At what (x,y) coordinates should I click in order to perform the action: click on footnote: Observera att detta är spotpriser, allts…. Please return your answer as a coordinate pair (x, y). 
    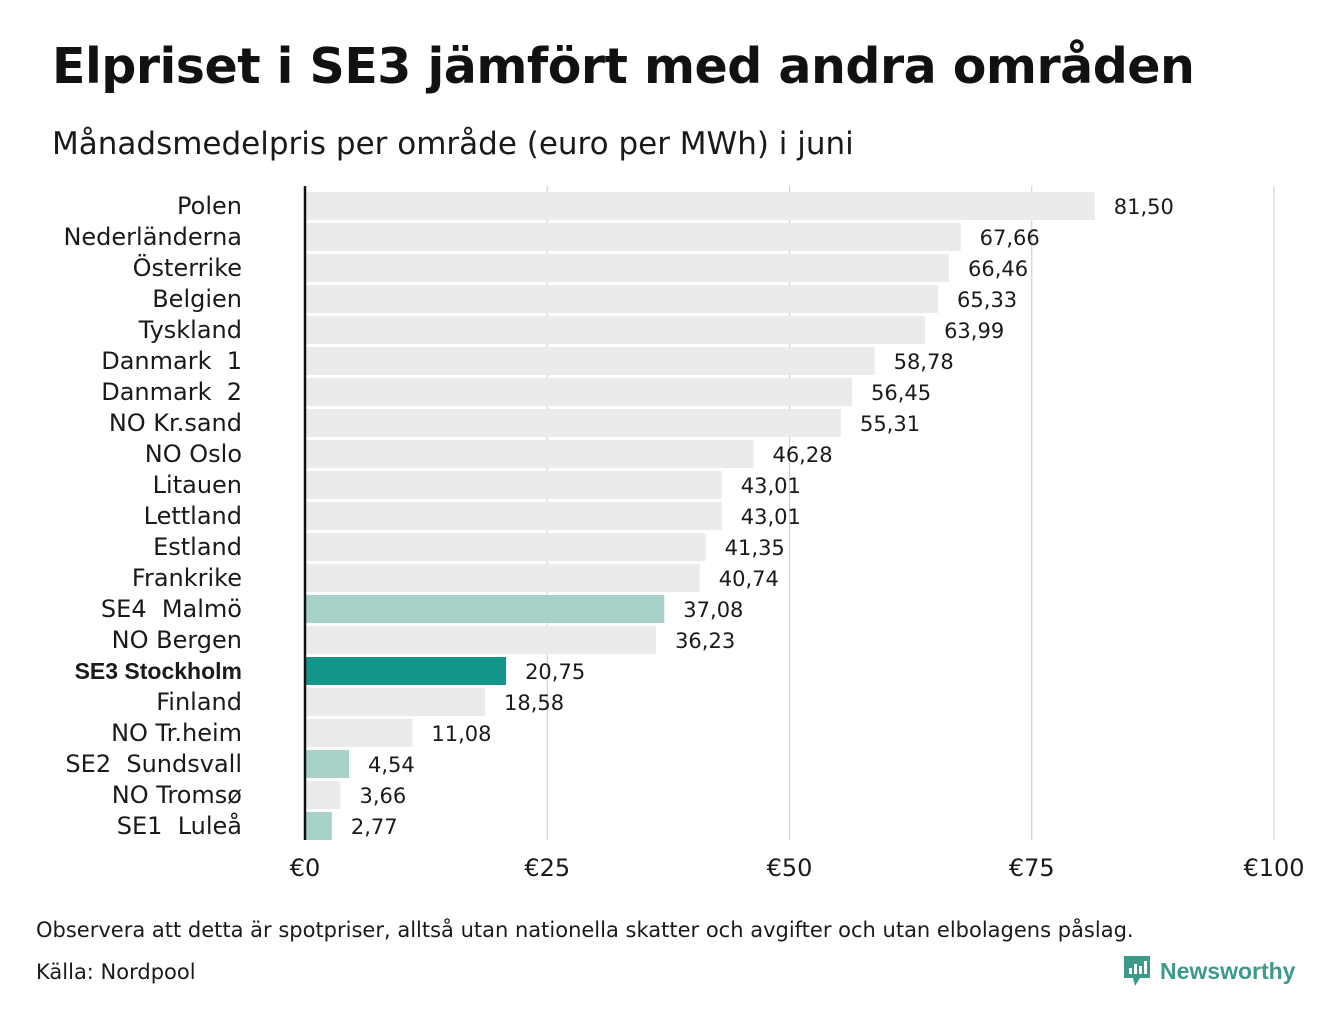
    Looking at the image, I should click on (585, 930).